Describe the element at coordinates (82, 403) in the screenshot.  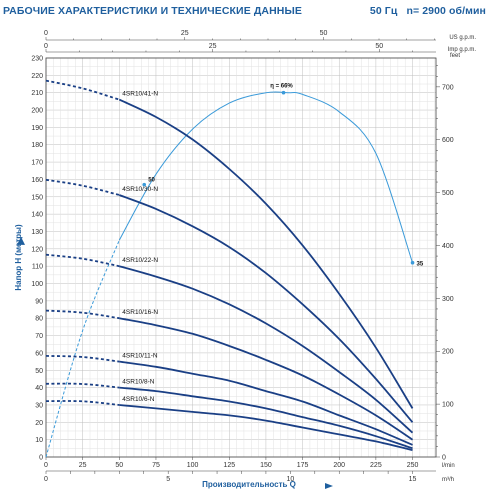
I see `curve-dashed-4SR10/6-N` at that location.